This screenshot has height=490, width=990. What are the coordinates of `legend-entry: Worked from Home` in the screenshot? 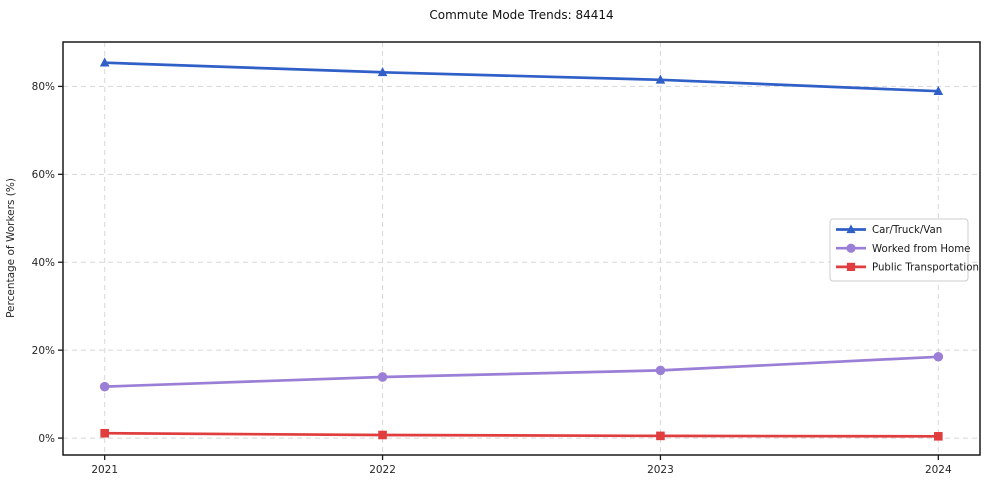 It's located at (903, 249).